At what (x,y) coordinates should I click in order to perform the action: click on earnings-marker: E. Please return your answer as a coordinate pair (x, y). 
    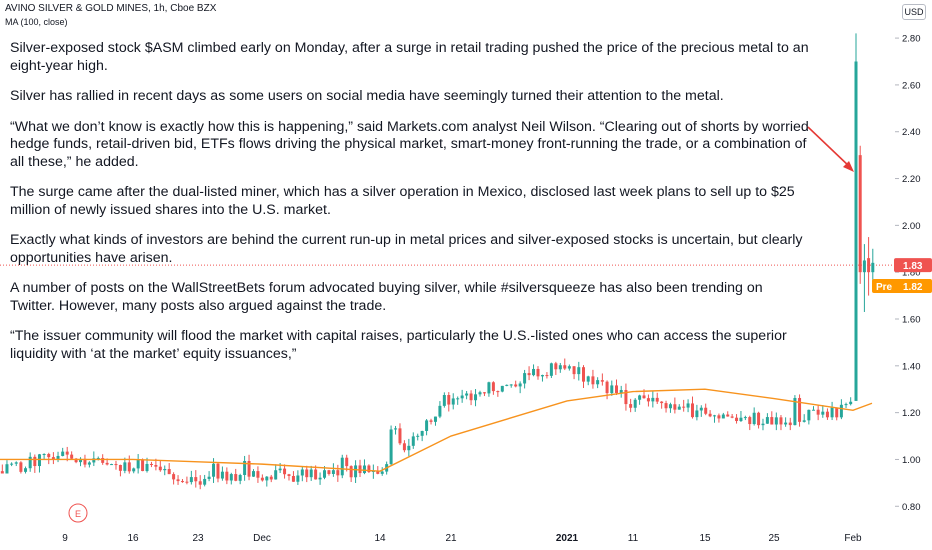
    Looking at the image, I should click on (78, 513).